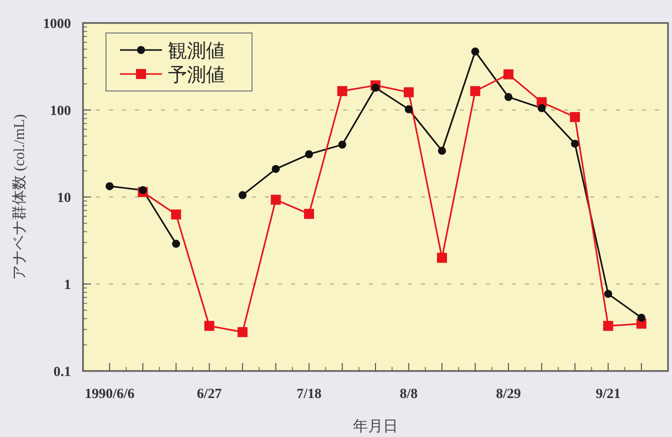  What do you see at coordinates (64, 198) in the screenshot?
I see `y-tick-label: 10` at bounding box center [64, 198].